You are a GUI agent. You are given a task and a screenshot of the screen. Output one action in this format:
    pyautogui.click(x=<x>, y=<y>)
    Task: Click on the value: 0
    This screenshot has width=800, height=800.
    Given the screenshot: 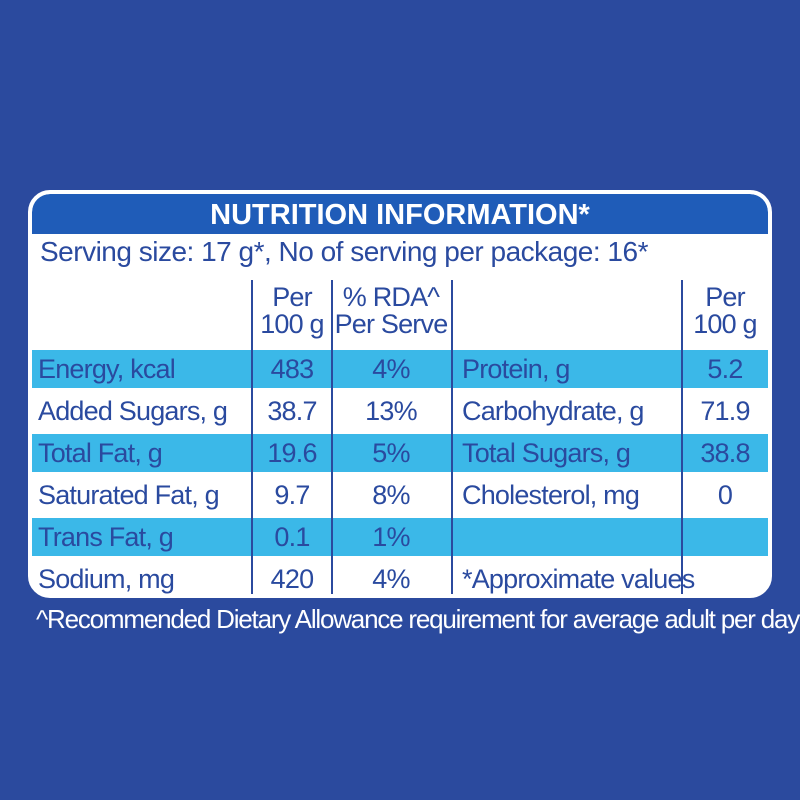 What is the action you would take?
    pyautogui.click(x=725, y=494)
    